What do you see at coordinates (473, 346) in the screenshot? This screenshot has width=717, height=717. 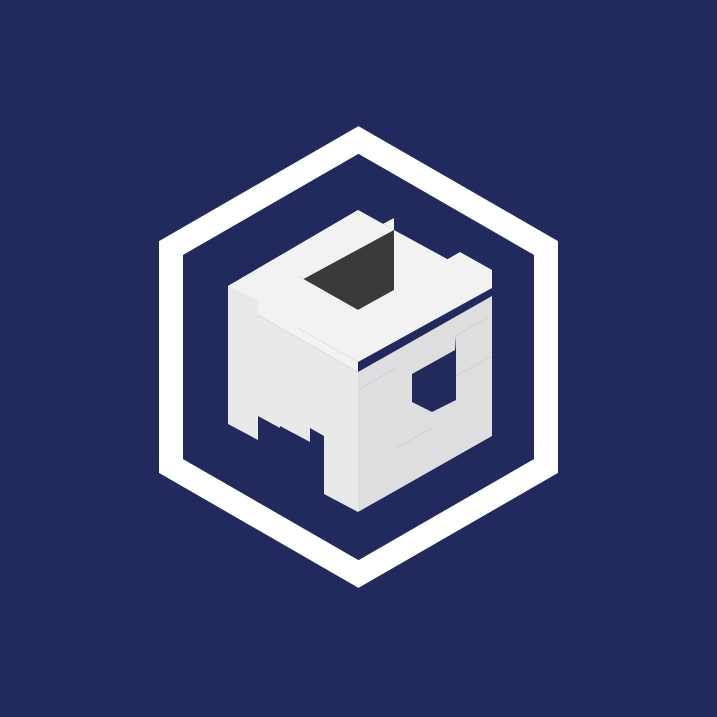 I see `cube-right-face-upper-bar` at bounding box center [473, 346].